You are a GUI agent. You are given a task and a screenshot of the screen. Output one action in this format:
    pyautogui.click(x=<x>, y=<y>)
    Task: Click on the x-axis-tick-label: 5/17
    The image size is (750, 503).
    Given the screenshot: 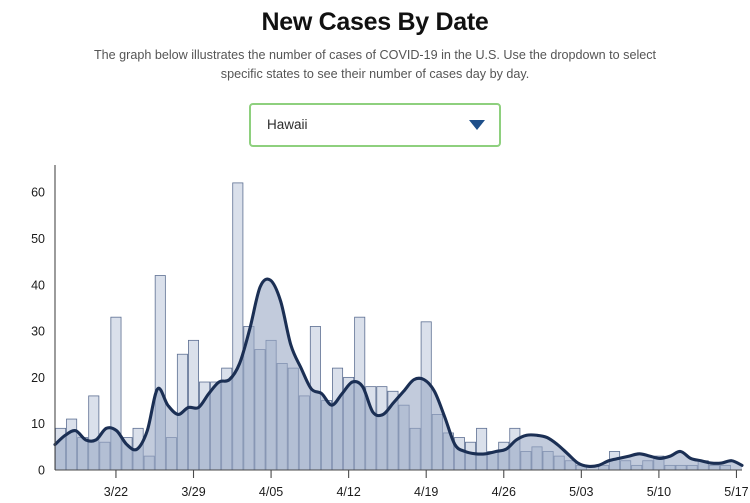 What is the action you would take?
    pyautogui.click(x=736, y=492)
    